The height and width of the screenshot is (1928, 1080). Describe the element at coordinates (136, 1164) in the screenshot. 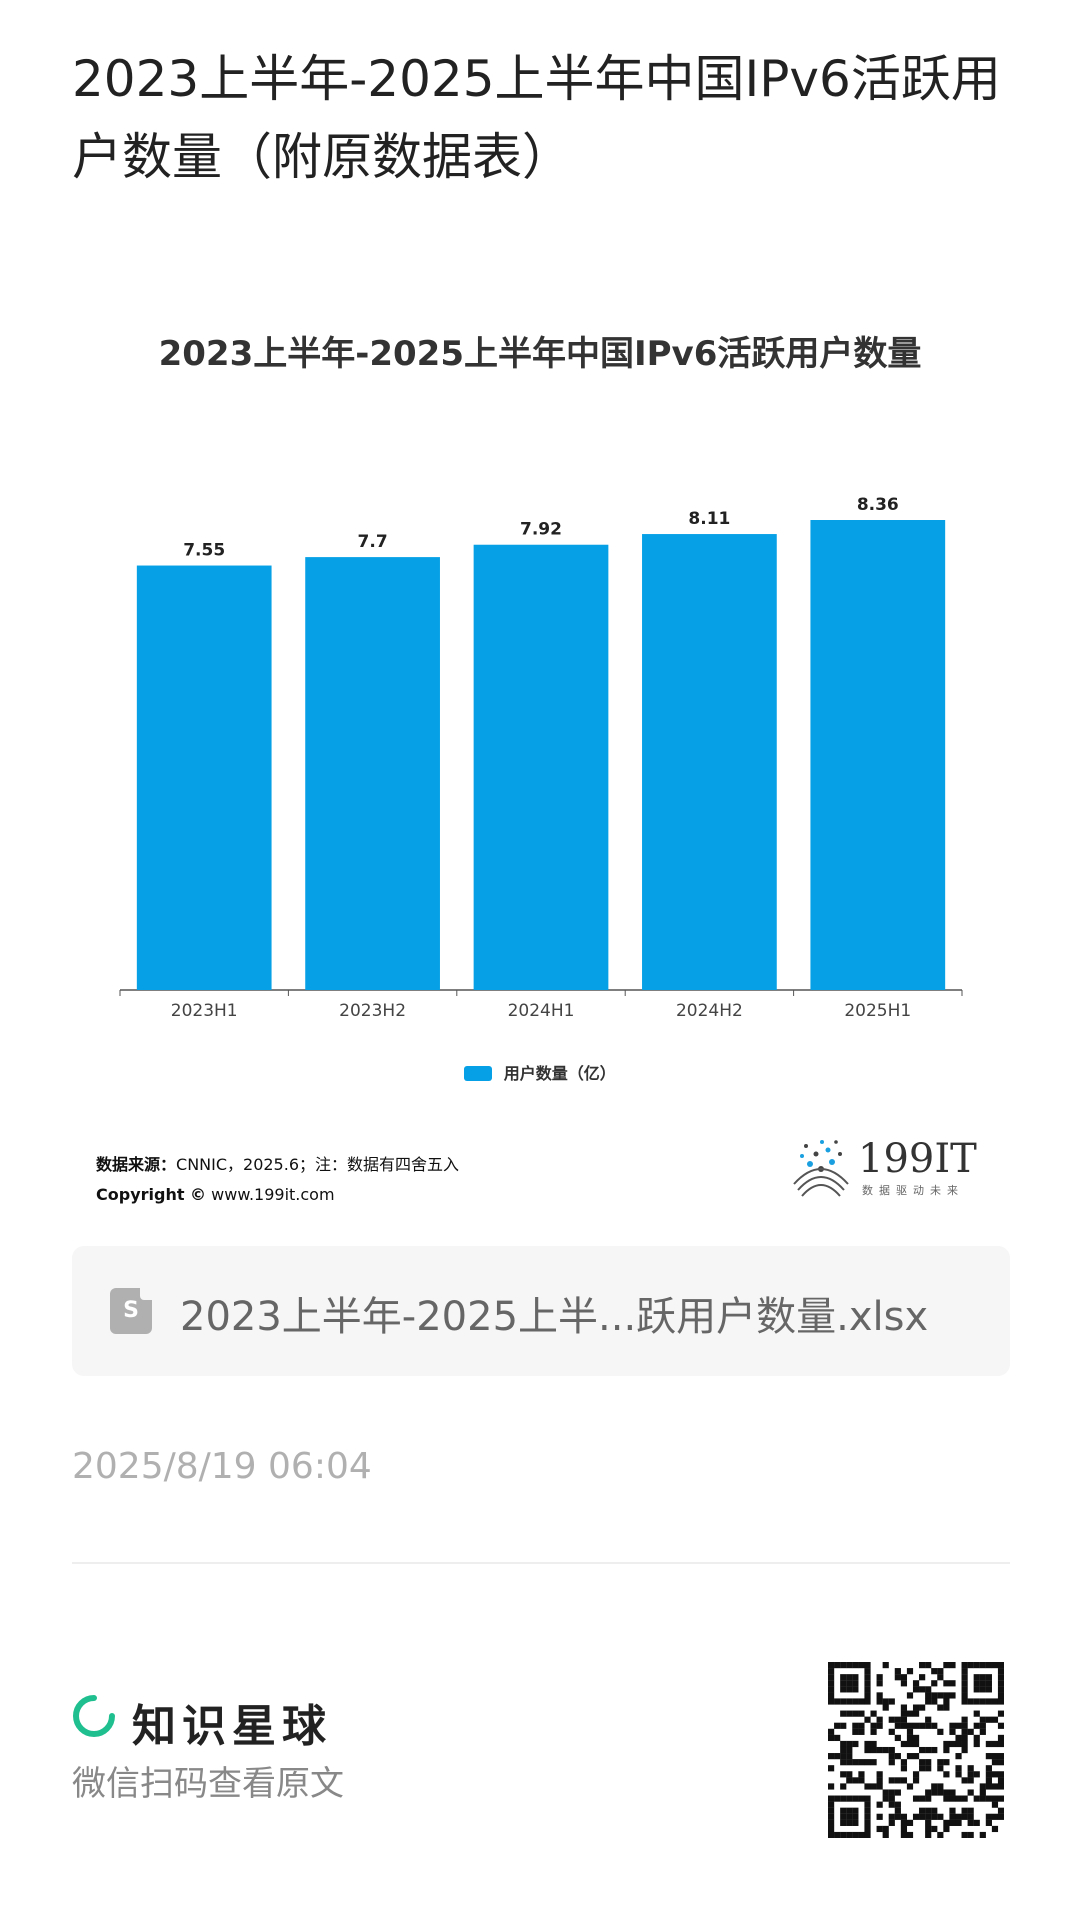

I see `source-label: 数据来源：` at that location.